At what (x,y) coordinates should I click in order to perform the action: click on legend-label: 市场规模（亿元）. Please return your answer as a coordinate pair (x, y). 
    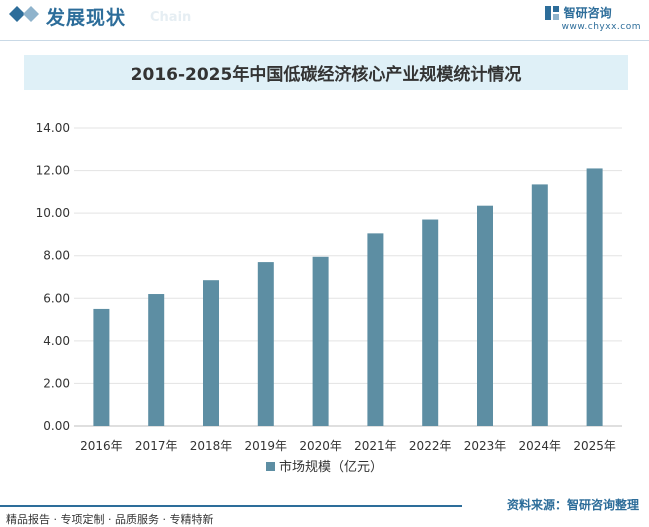
    Looking at the image, I should click on (330, 467).